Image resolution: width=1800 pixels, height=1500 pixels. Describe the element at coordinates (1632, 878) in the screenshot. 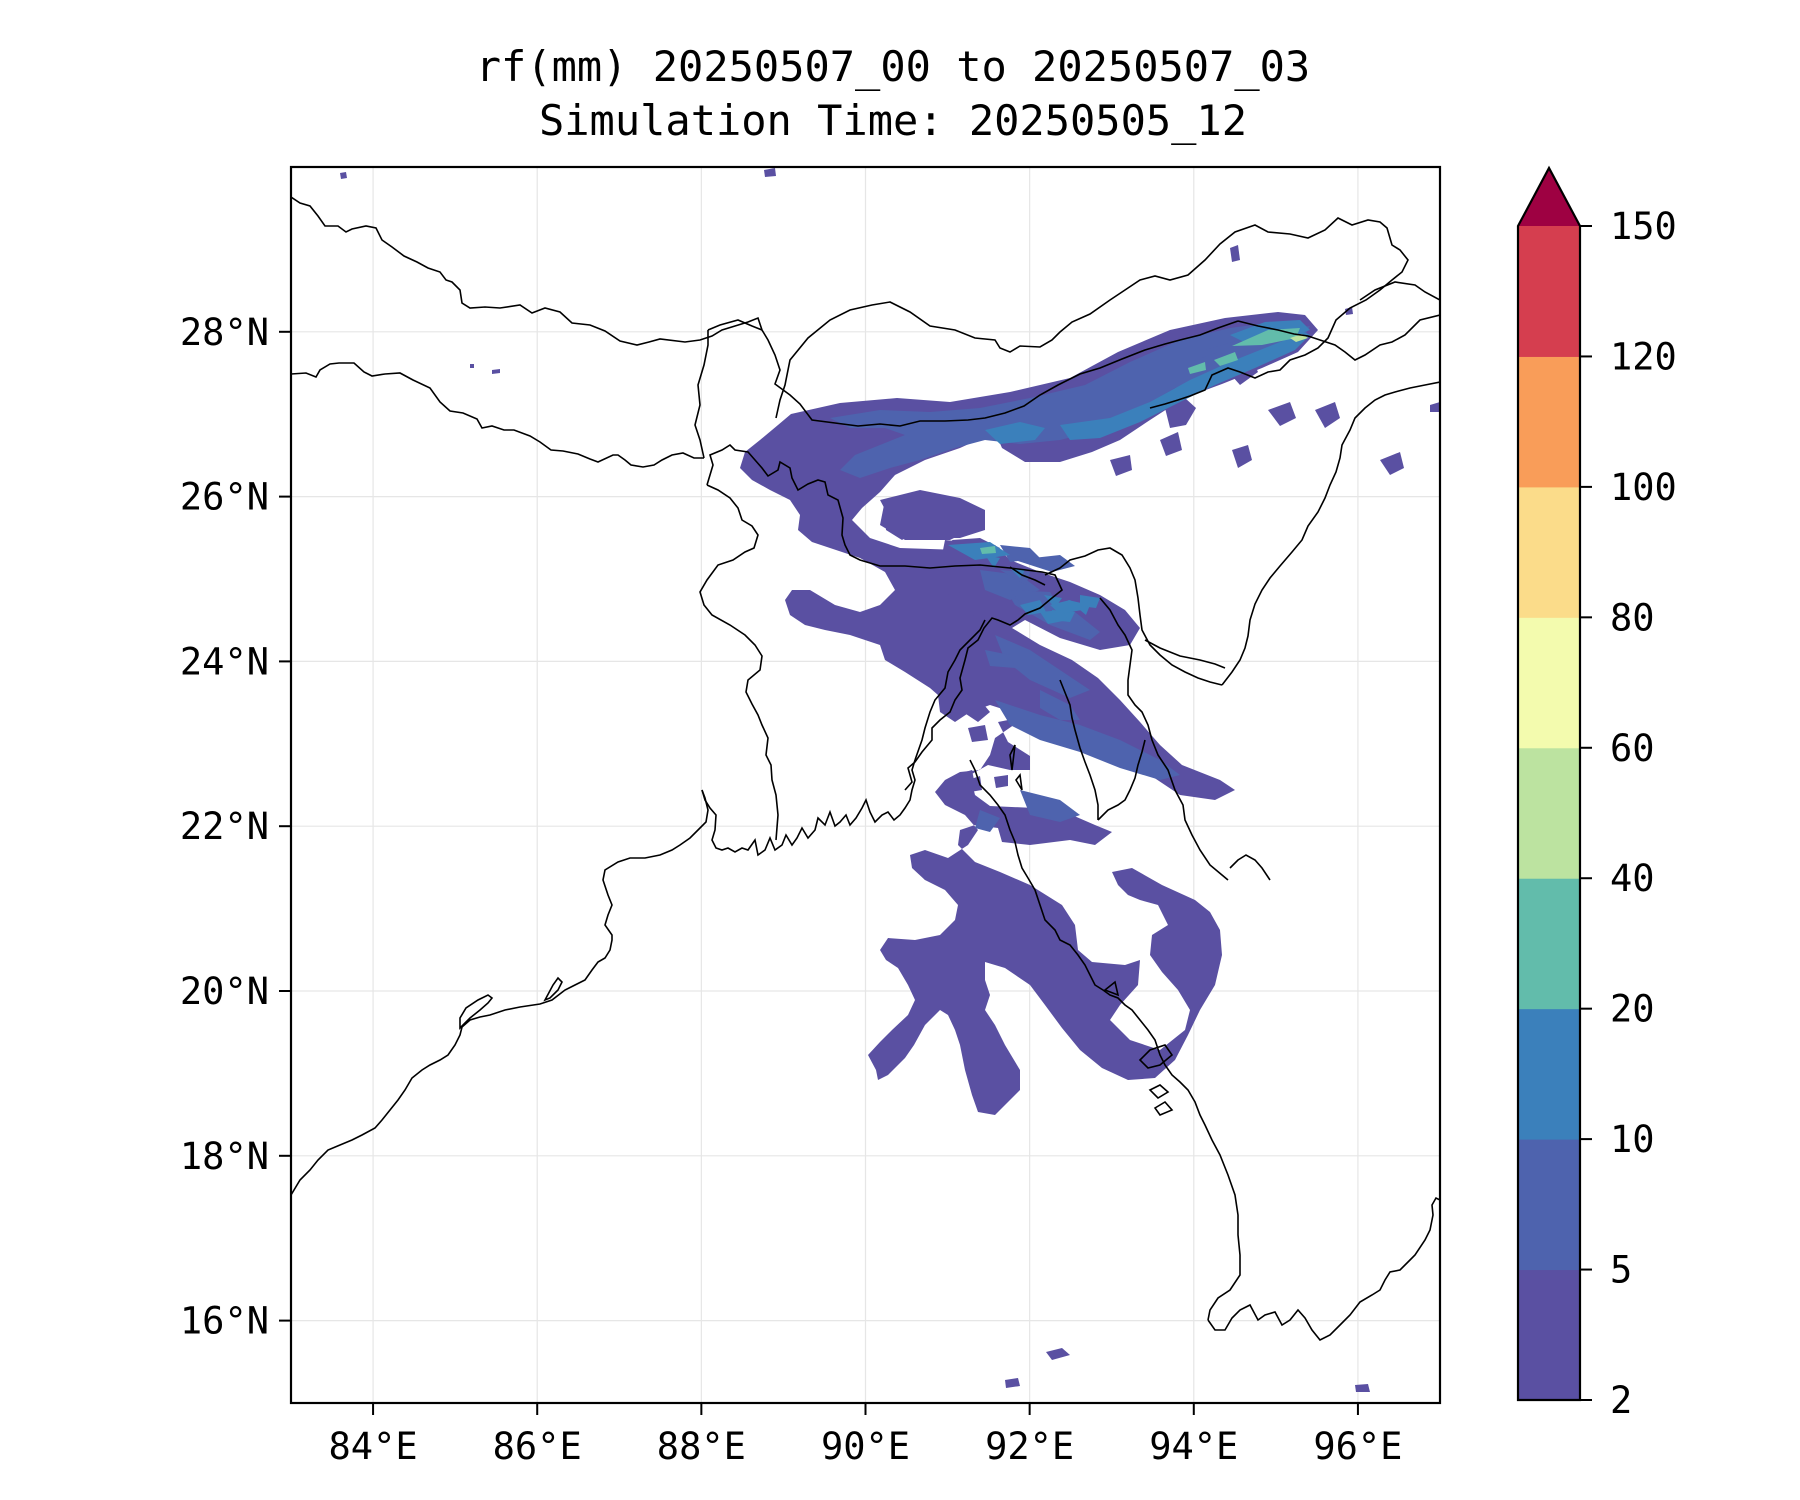

I see `colorbar-level-label: 40` at that location.